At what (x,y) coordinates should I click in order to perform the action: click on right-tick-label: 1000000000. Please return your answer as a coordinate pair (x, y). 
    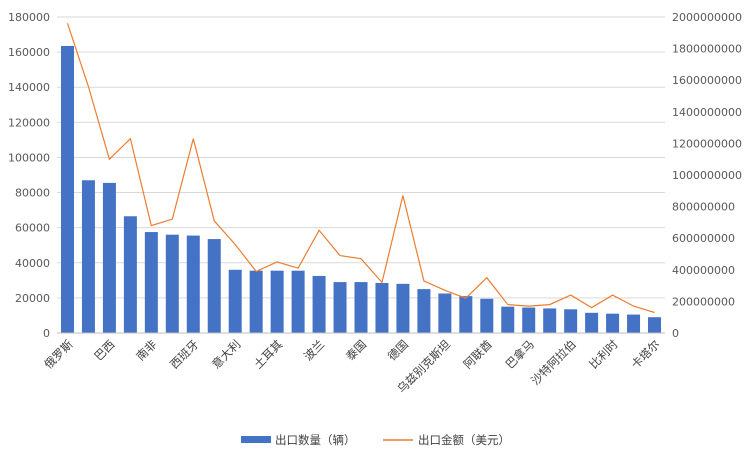
    Looking at the image, I should click on (707, 175).